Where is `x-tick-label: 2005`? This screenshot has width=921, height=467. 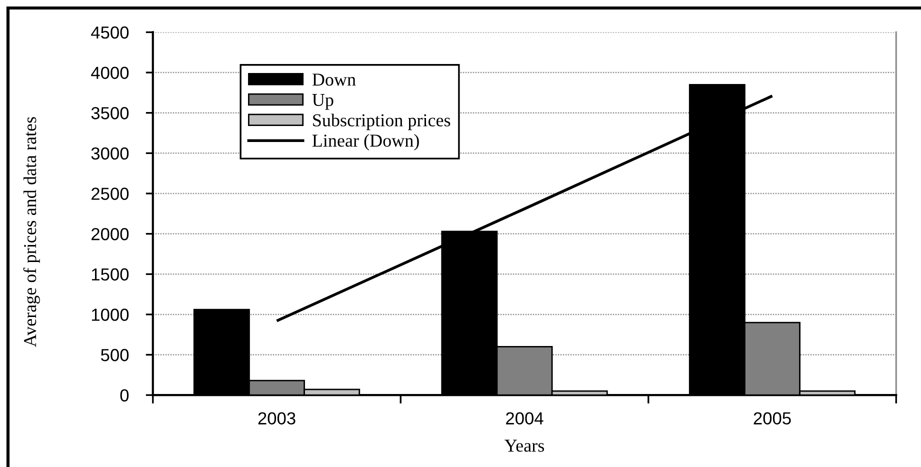
x-tick-label: 2005 is located at coordinates (772, 418).